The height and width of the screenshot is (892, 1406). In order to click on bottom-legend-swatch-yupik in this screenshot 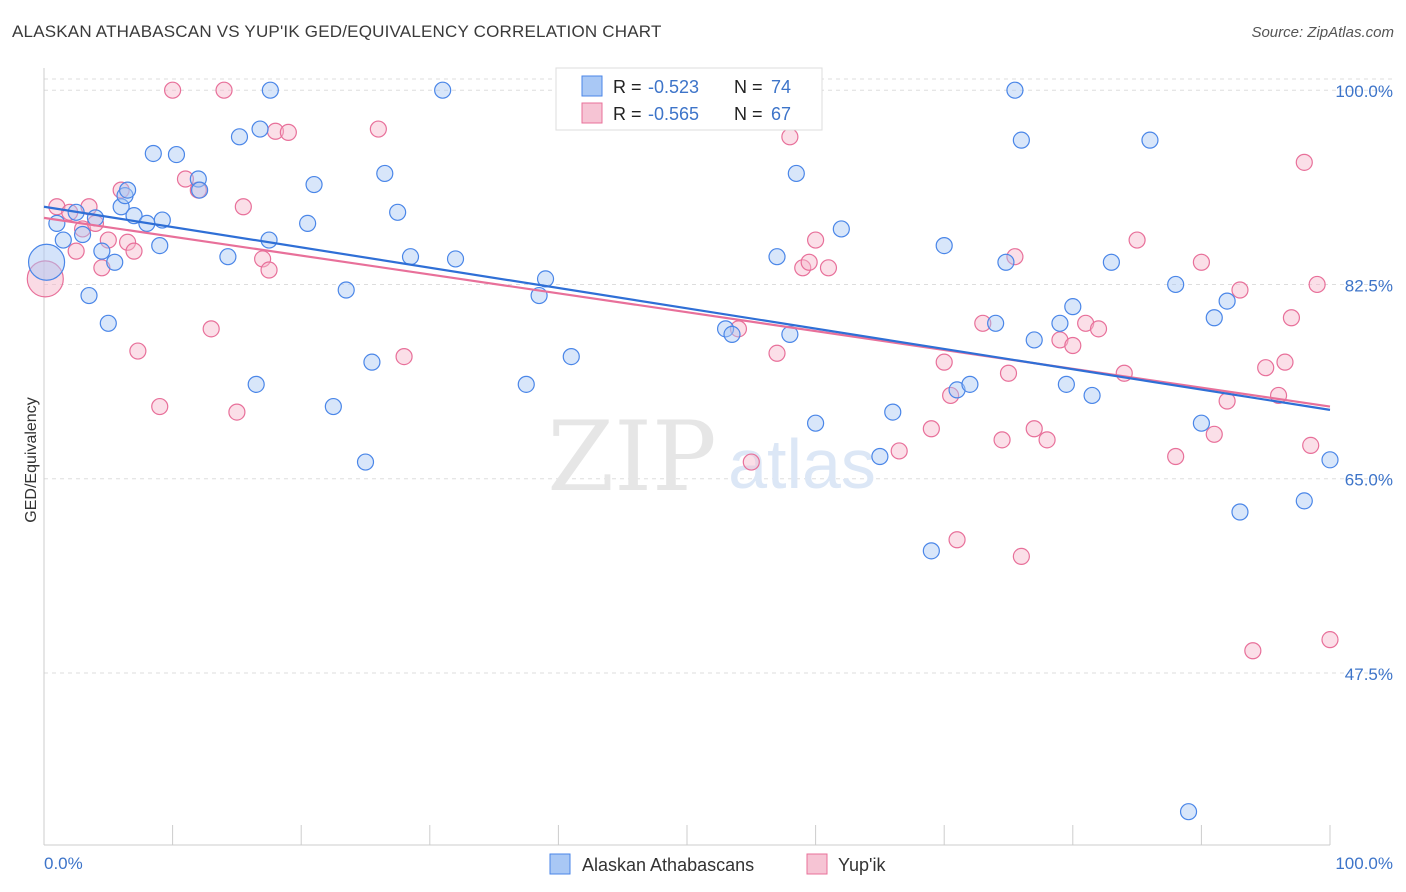, I will do `click(817, 864)`.